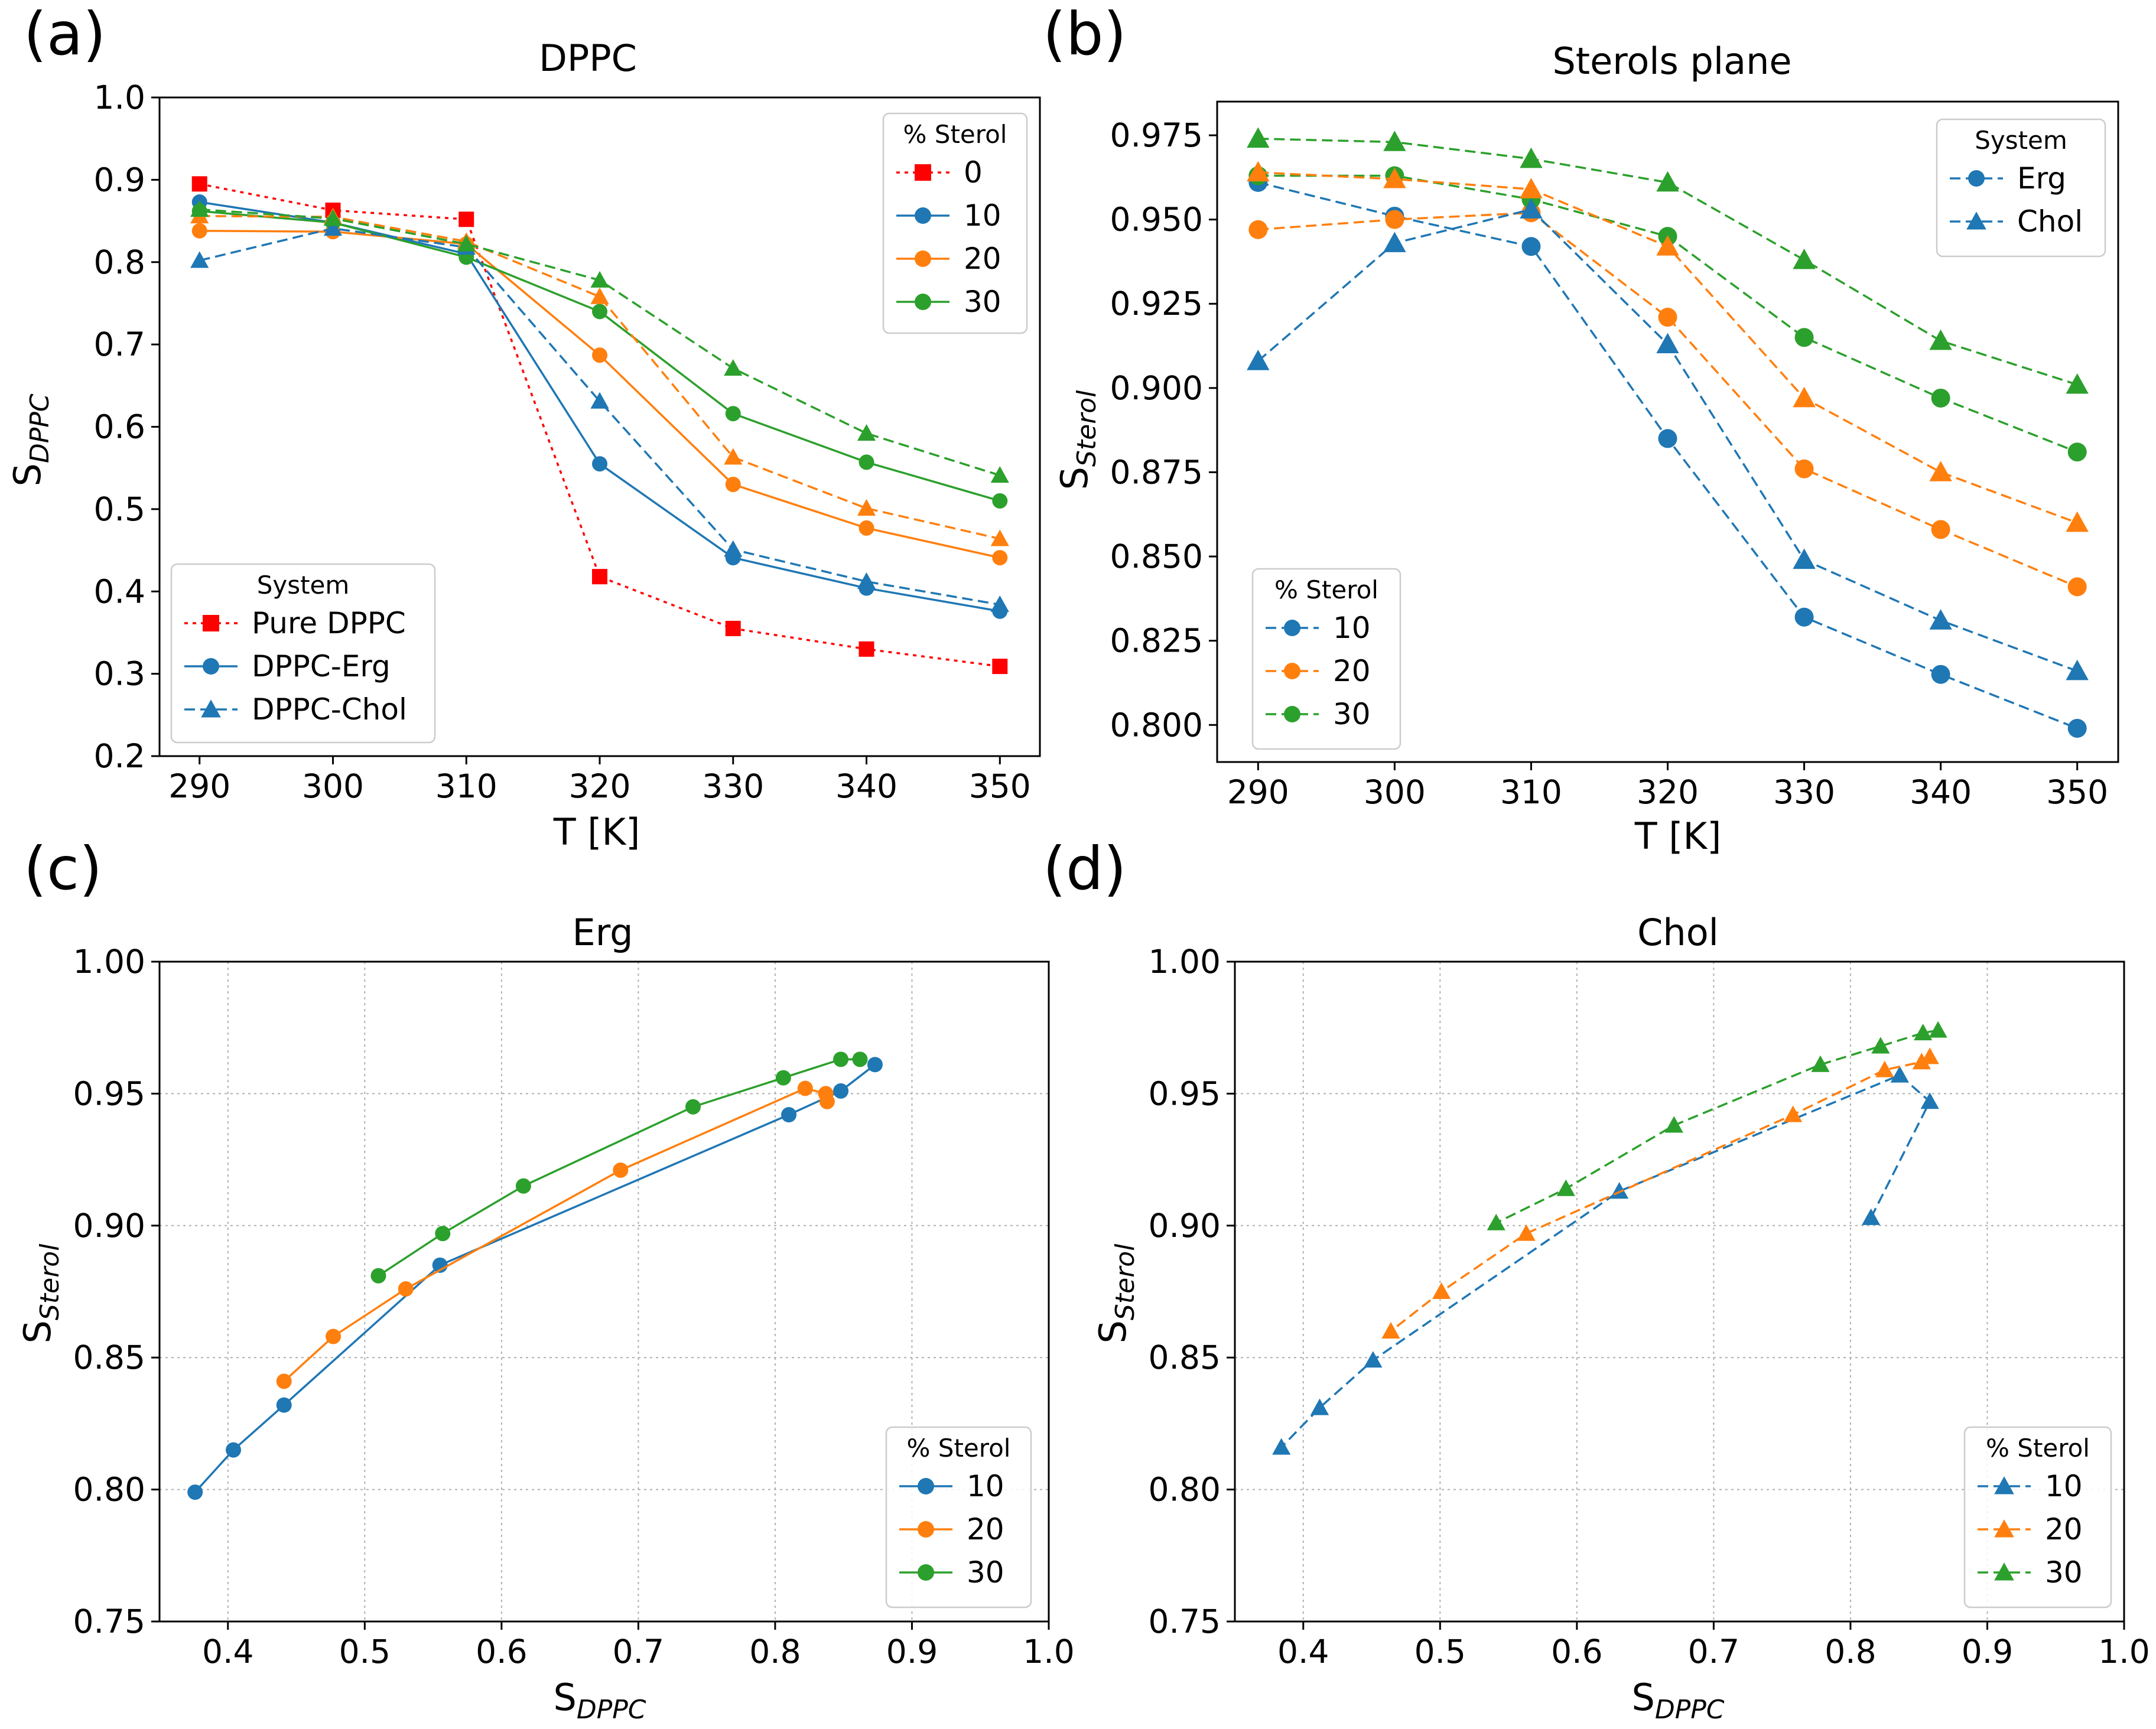 This screenshot has width=2156, height=1729. What do you see at coordinates (119, 427) in the screenshot?
I see `y-tick-label: 0.6` at bounding box center [119, 427].